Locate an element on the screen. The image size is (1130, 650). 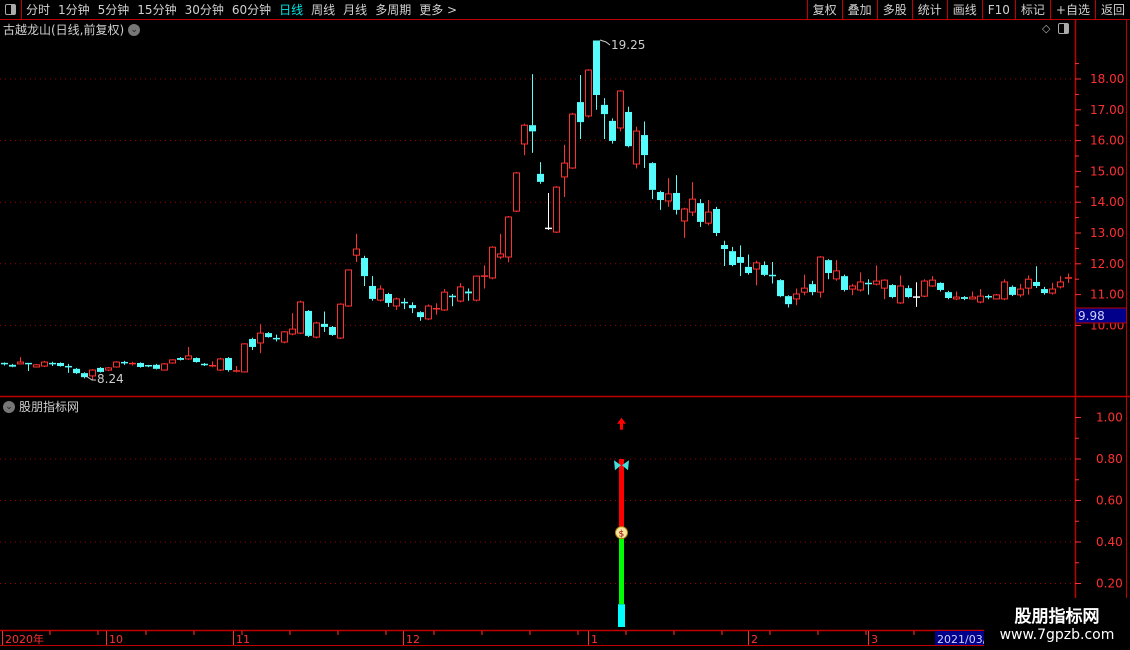
statistics-button: 统计 is located at coordinates (929, 9).